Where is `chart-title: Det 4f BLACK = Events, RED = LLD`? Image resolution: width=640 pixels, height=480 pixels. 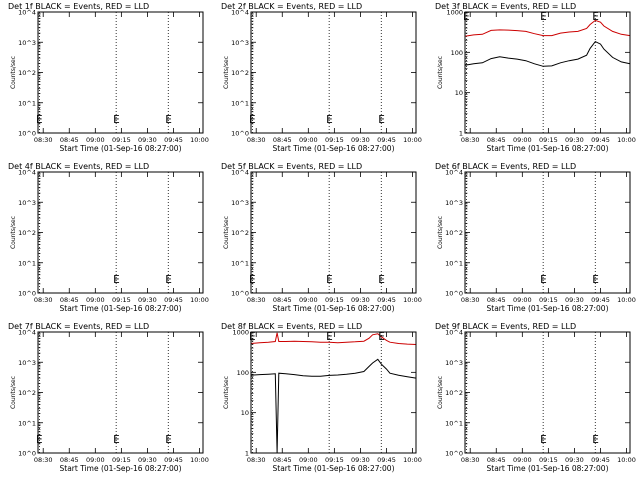 chart-title: Det 4f BLACK = Events, RED = LLD is located at coordinates (78, 166).